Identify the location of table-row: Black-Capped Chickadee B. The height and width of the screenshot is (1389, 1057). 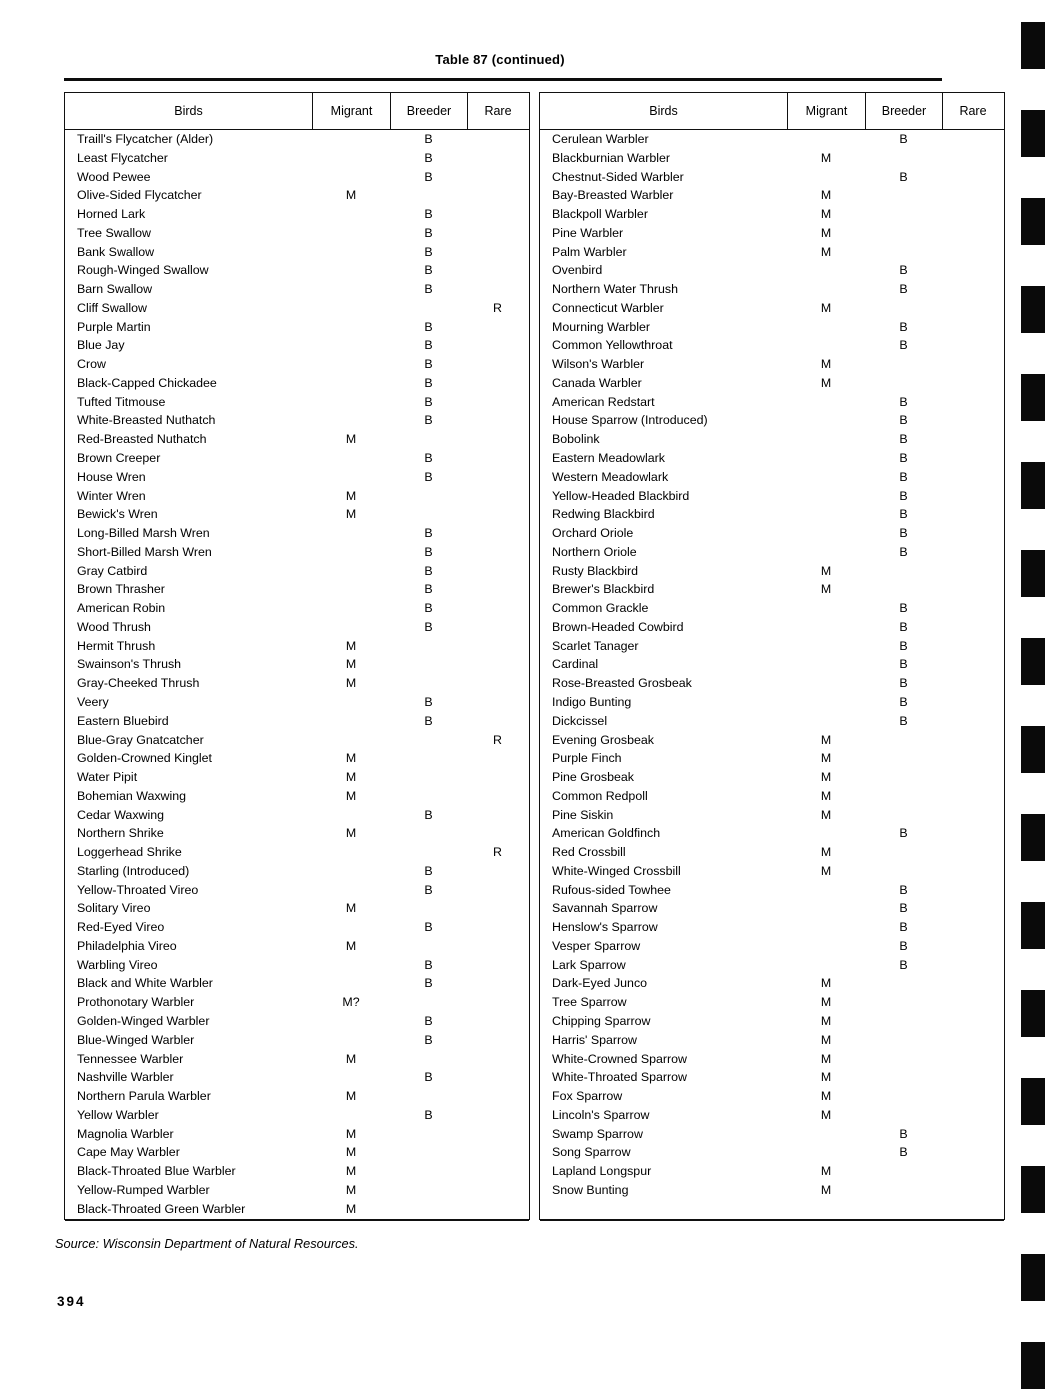
(297, 383).